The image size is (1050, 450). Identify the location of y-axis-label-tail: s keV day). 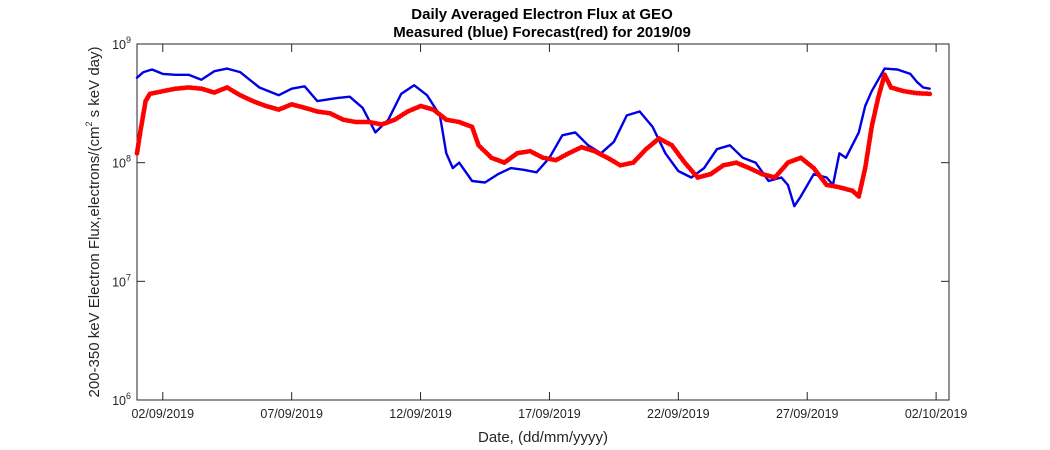
(94, 83).